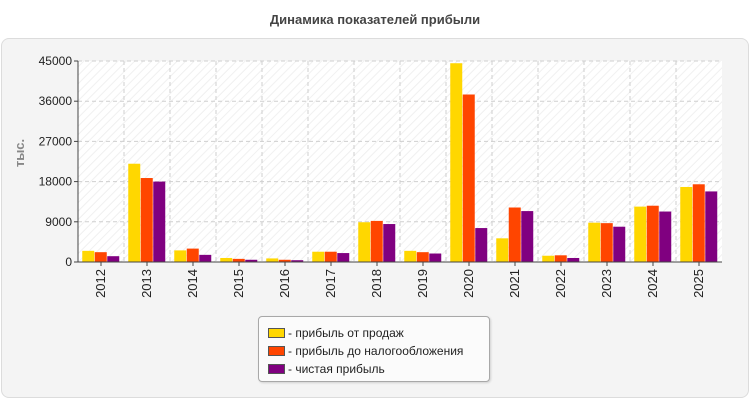 This screenshot has height=400, width=750. I want to click on x-tick-label: 2022, so click(560, 283).